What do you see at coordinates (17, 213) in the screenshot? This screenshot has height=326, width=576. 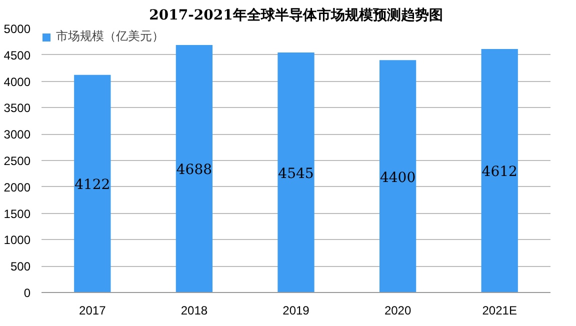 I see `y-tick-label: 1500` at bounding box center [17, 213].